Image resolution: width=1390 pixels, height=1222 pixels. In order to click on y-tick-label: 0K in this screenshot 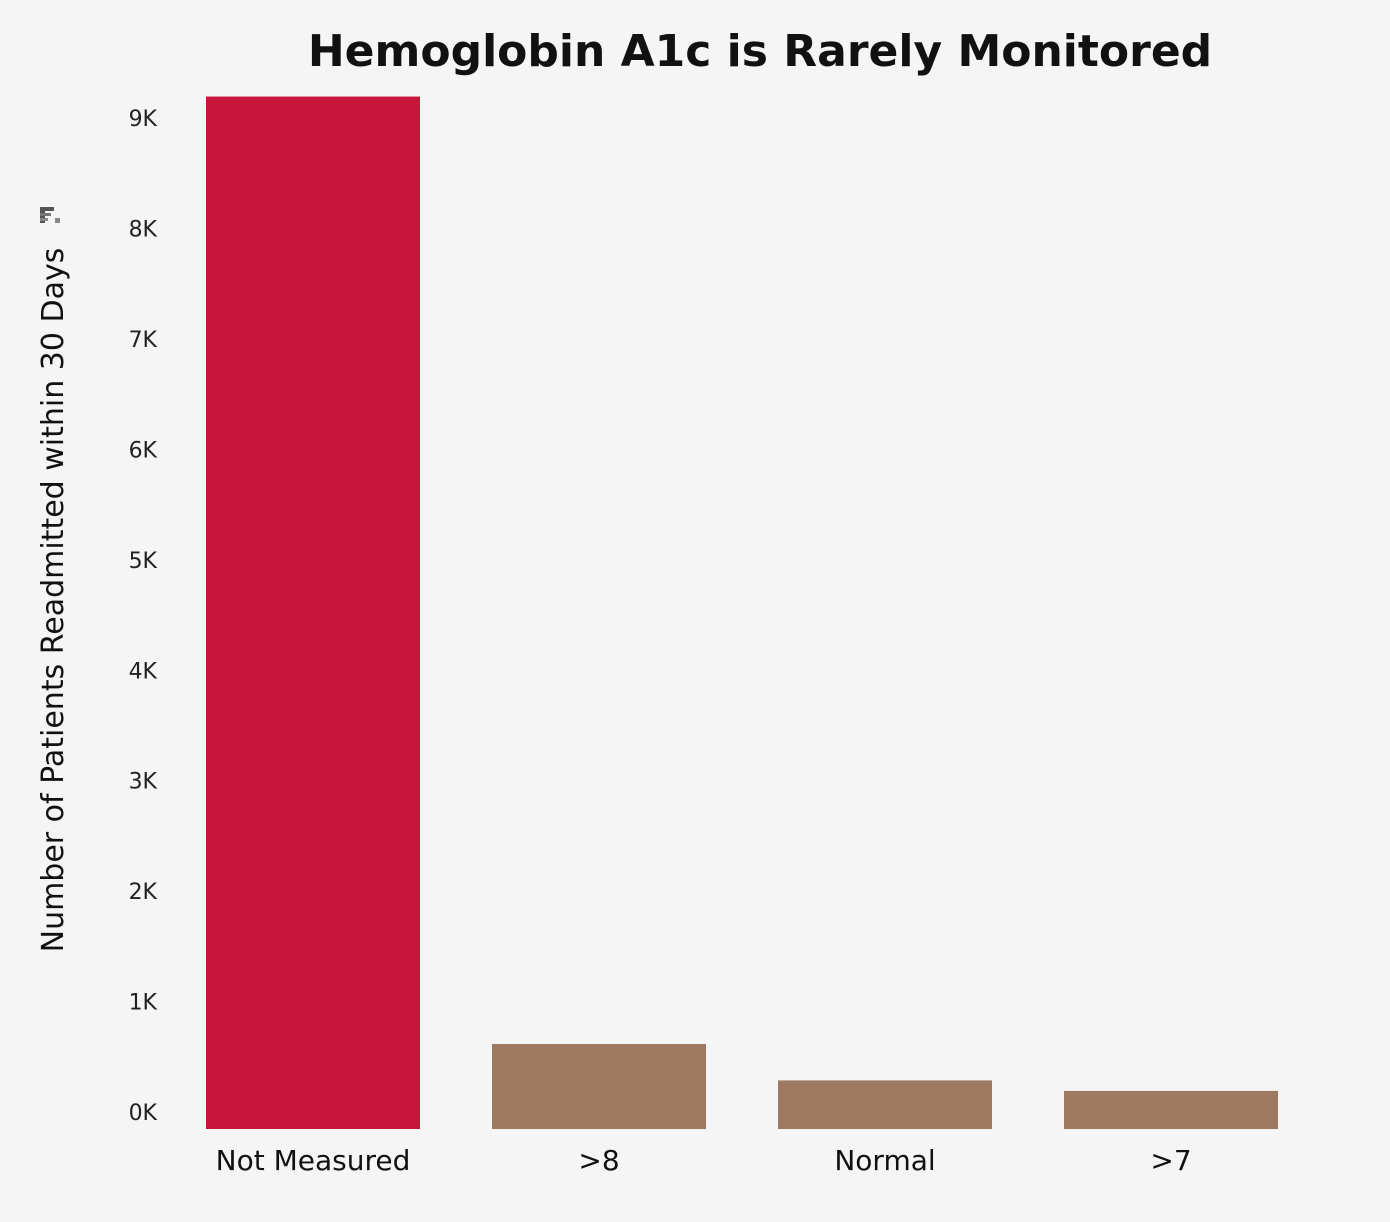, I will do `click(143, 1113)`.